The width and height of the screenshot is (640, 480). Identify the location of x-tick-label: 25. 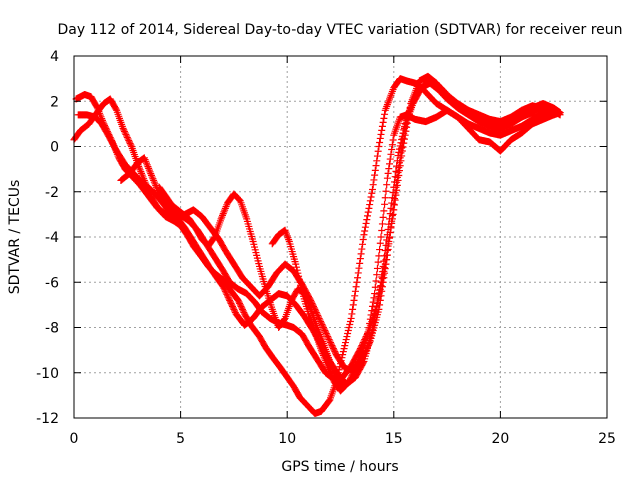
(607, 439).